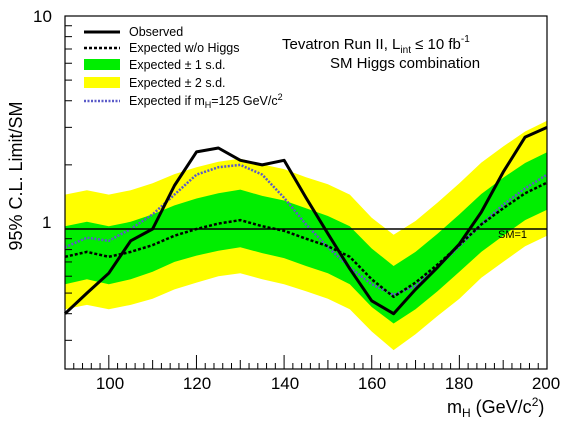 The height and width of the screenshot is (425, 567). What do you see at coordinates (512, 235) in the screenshot?
I see `sm-reference-label: SM=1` at bounding box center [512, 235].